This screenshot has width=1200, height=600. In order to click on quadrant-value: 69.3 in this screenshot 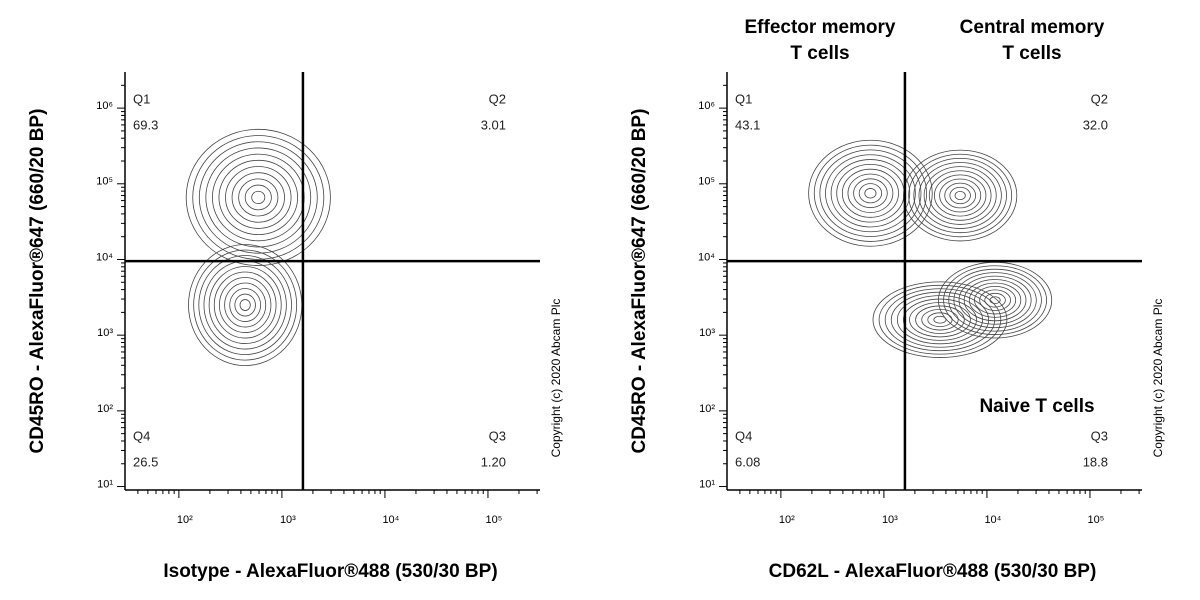, I will do `click(145, 124)`.